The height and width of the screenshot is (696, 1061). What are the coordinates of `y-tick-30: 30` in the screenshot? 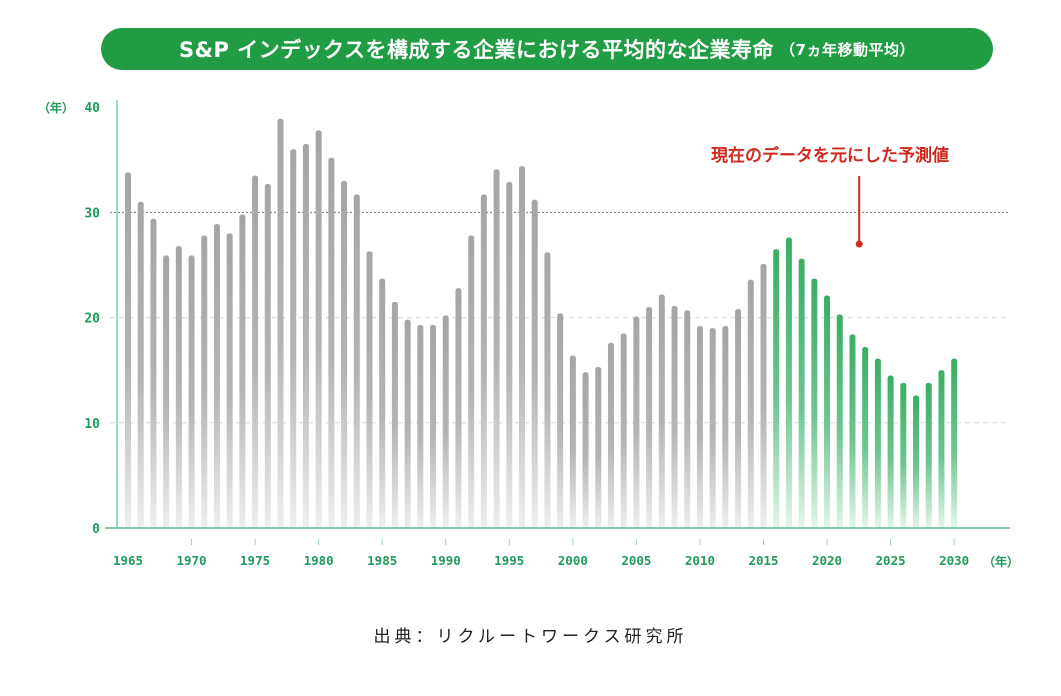 It's located at (92, 213).